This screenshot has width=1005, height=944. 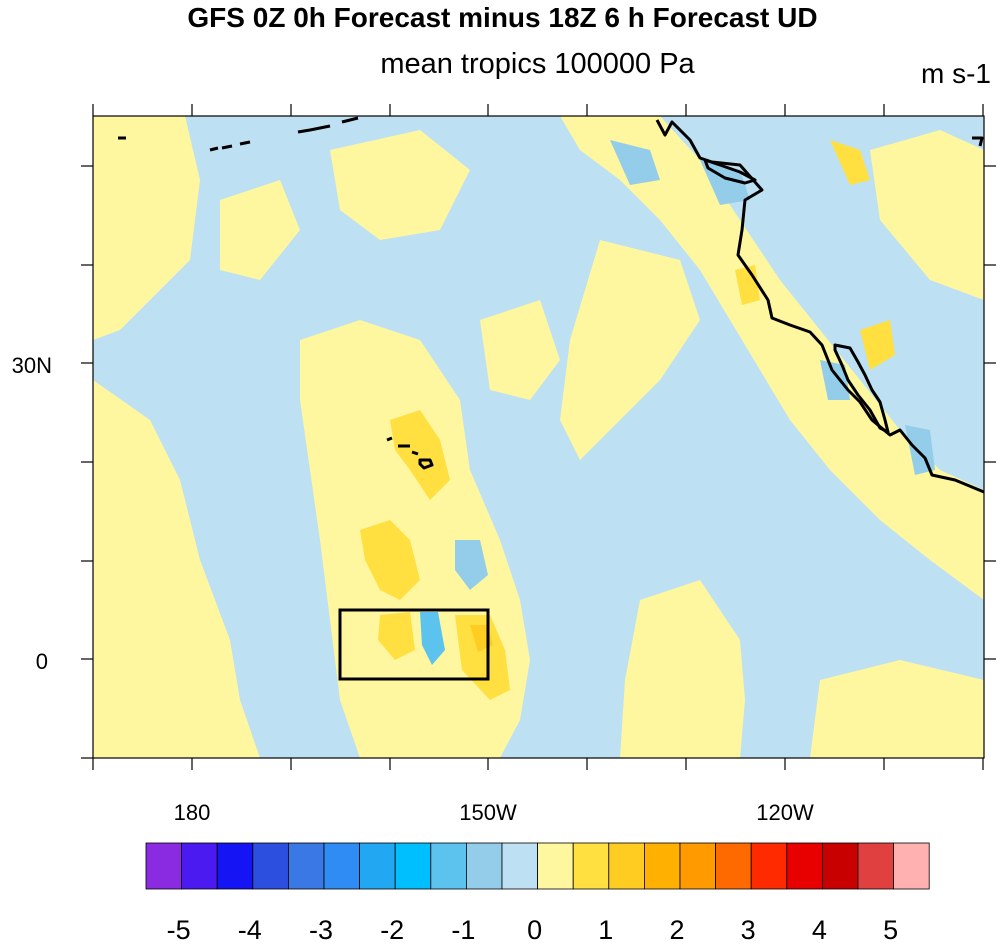 What do you see at coordinates (537, 64) in the screenshot?
I see `map-subtitle: mean tropics 100000 Pa` at bounding box center [537, 64].